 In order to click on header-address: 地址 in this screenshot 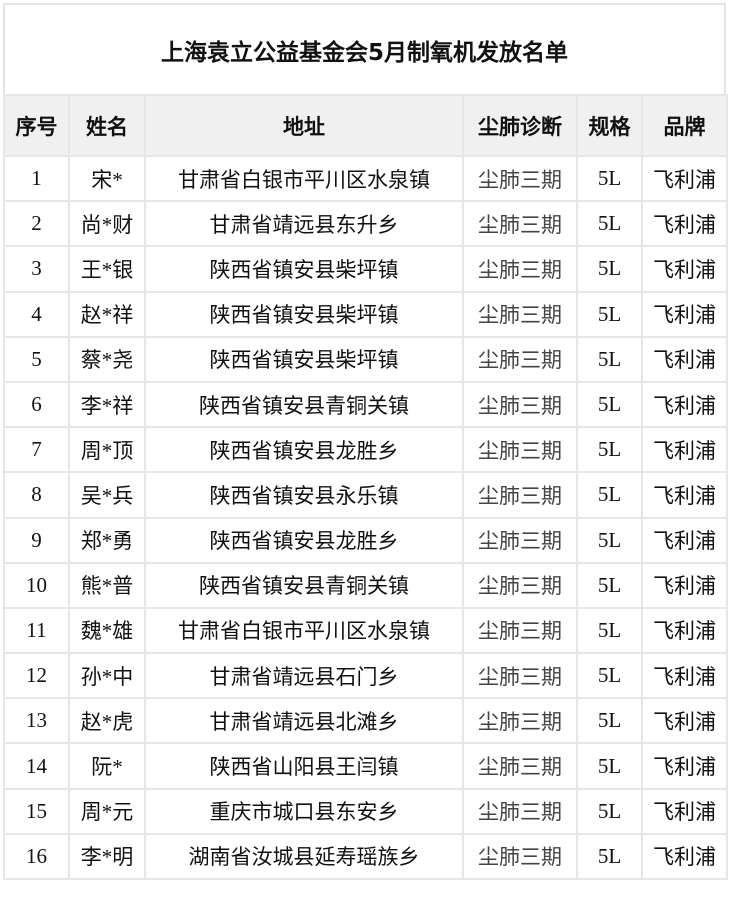, I will do `click(304, 125)`.